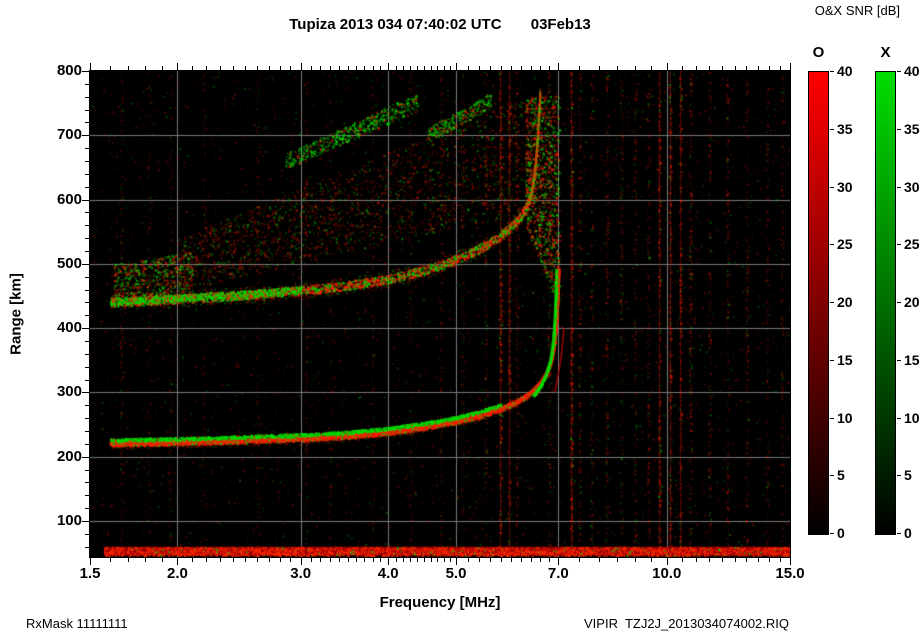 This screenshot has height=636, width=922. I want to click on colorbar-O, so click(818, 303).